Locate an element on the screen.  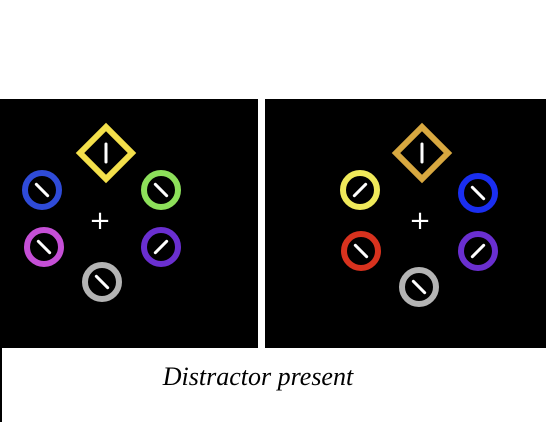
caption: Distractor present is located at coordinates (258, 376).